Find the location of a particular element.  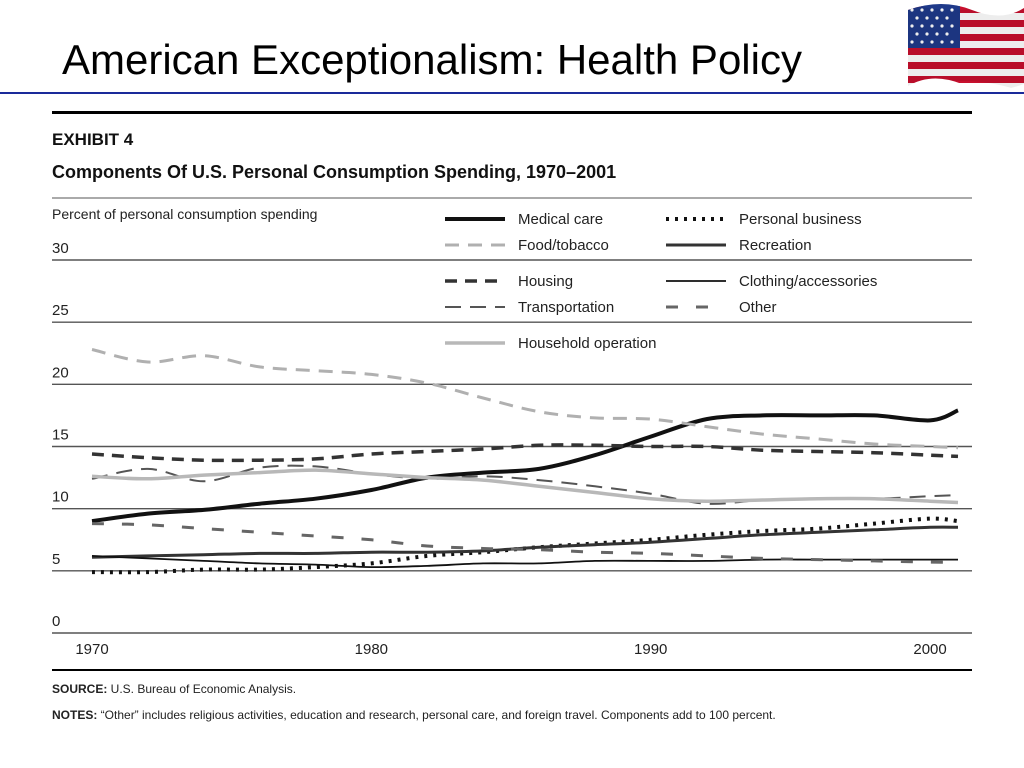

series-line-transportation is located at coordinates (525, 484).